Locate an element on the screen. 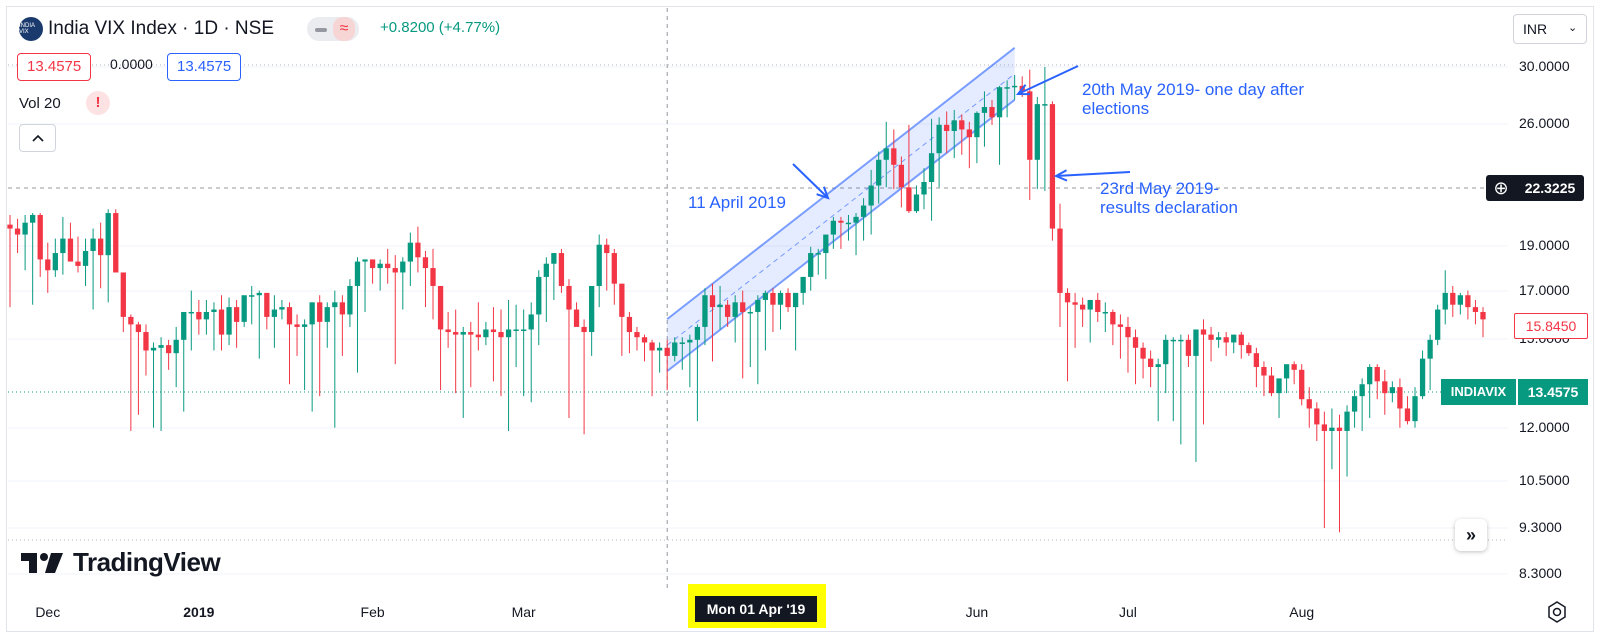 This screenshot has height=637, width=1600. april-arrow-shaft is located at coordinates (810, 181).